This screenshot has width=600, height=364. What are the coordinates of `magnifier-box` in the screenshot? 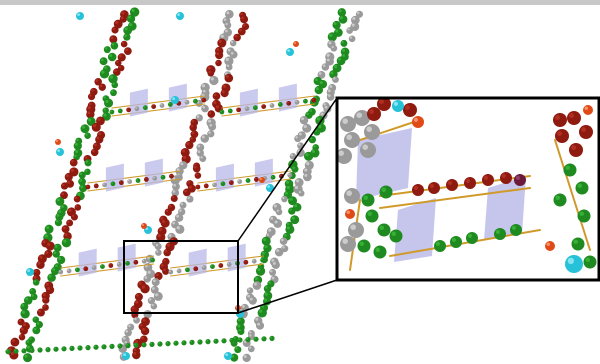 It's located at (181, 277).